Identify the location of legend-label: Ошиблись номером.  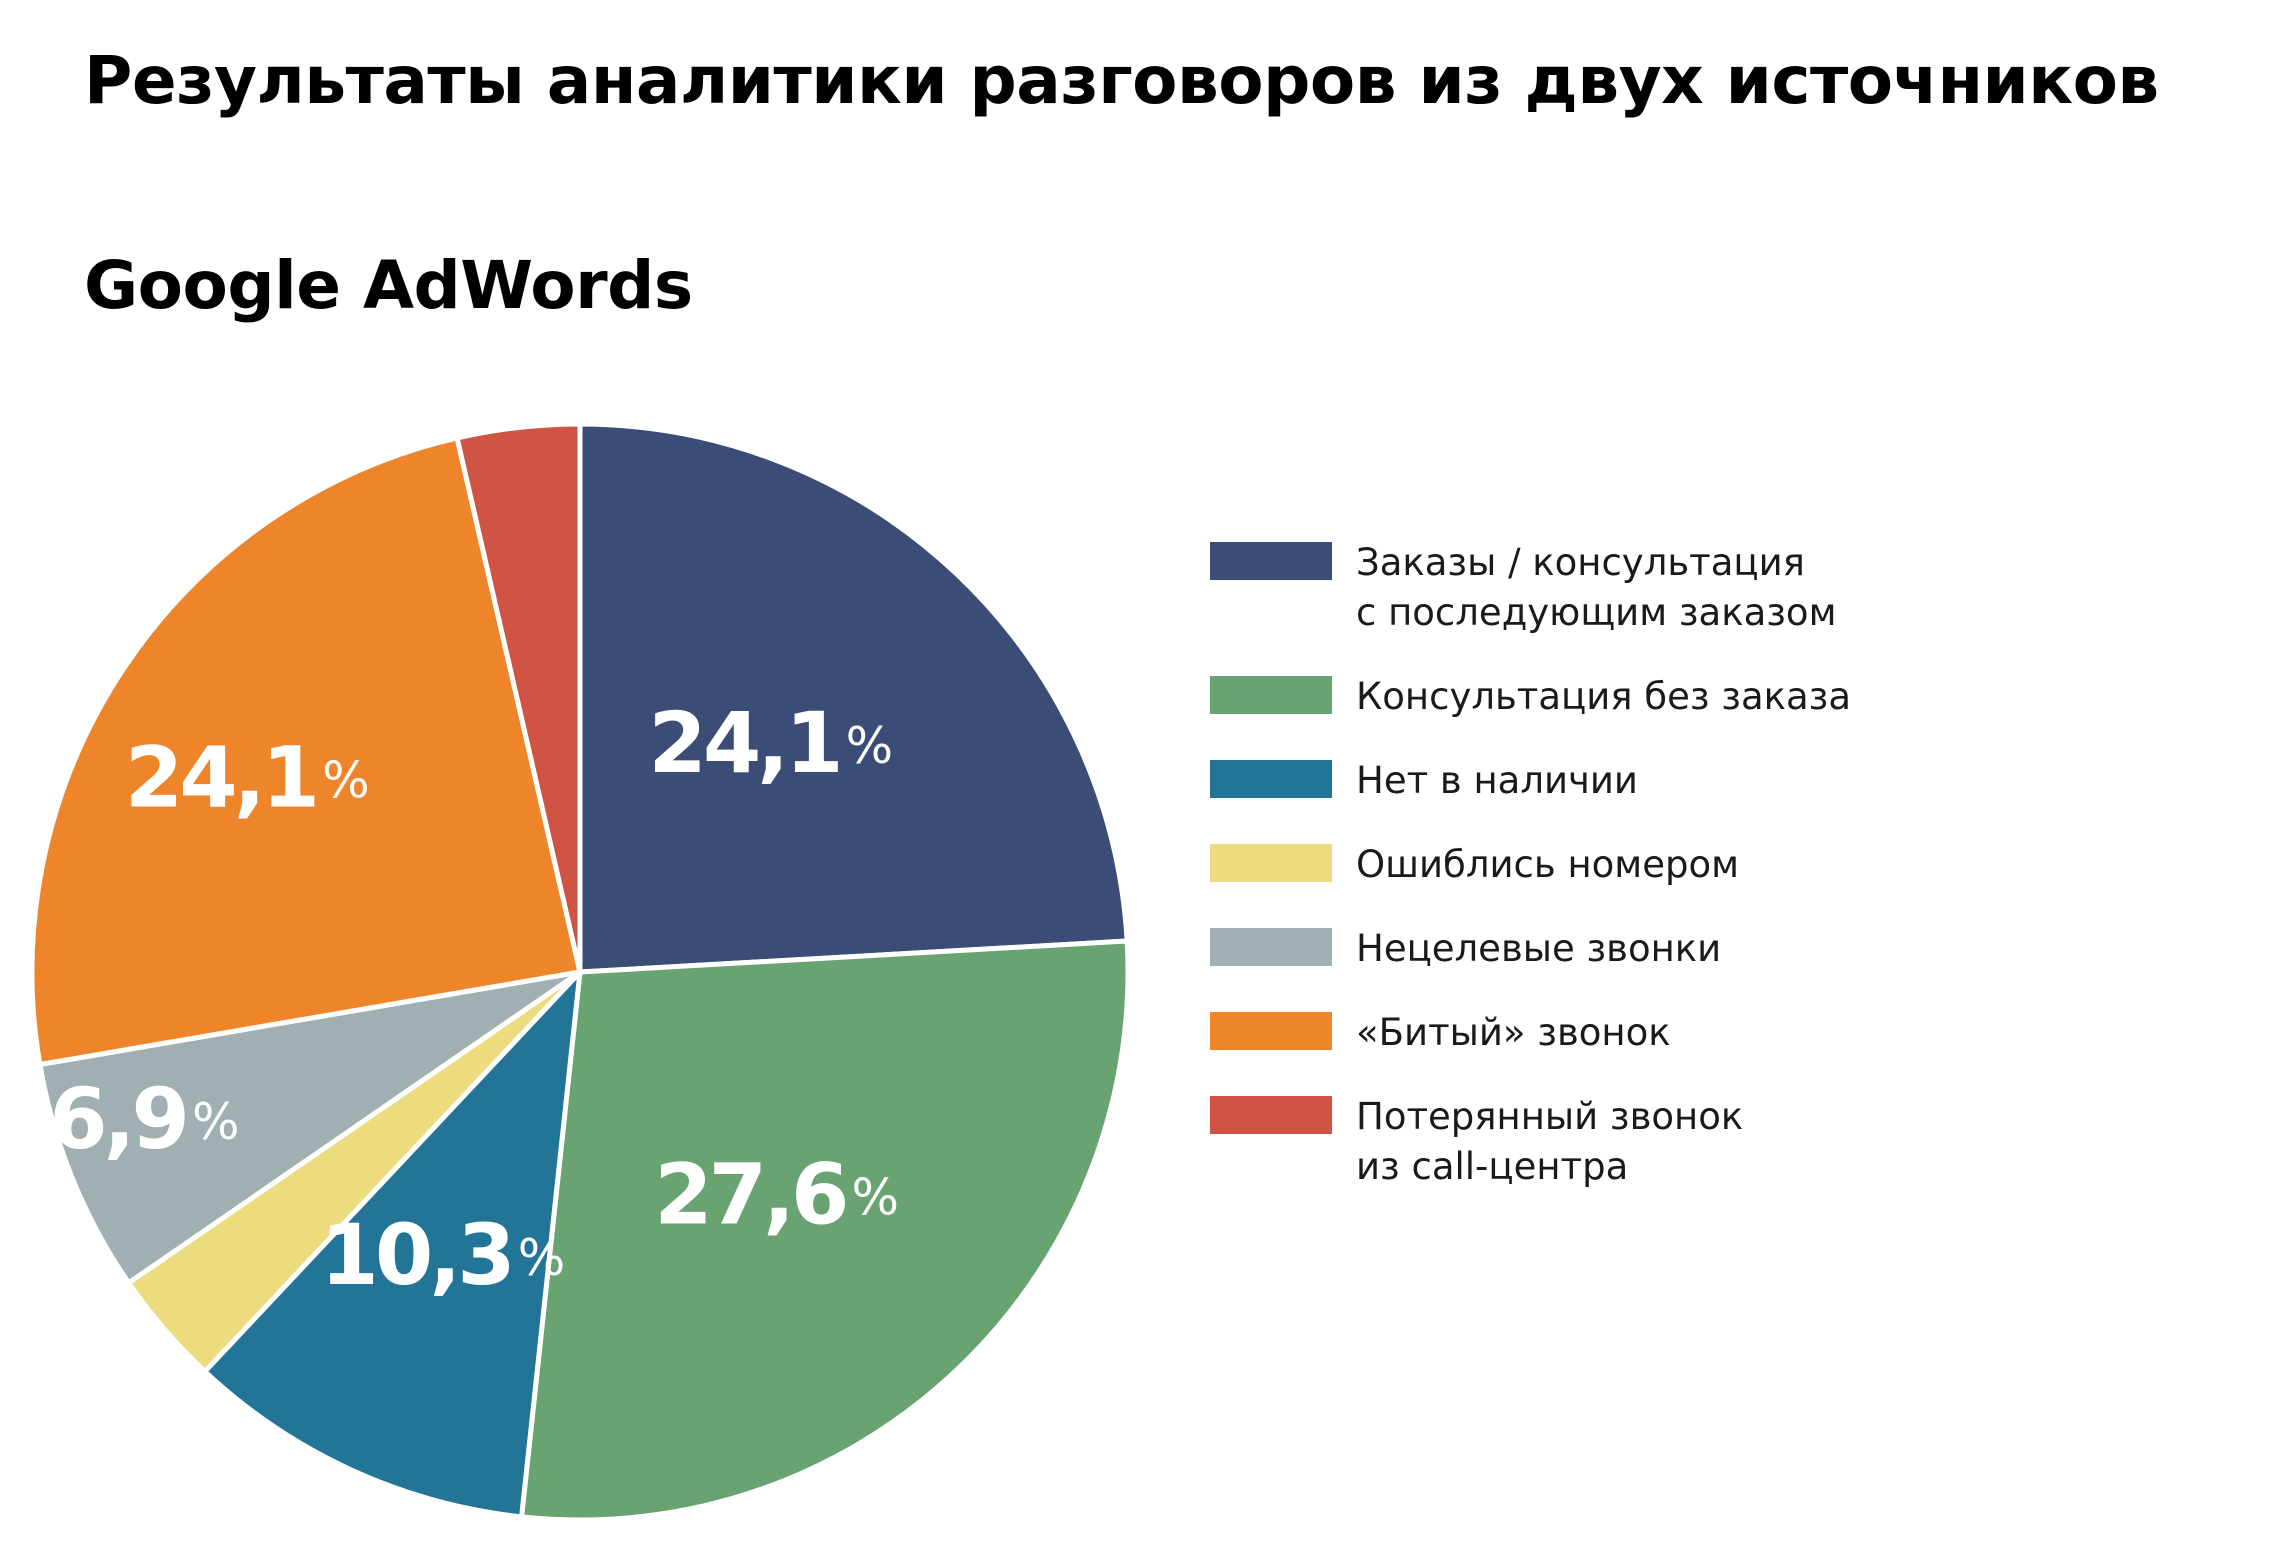
(1547, 864).